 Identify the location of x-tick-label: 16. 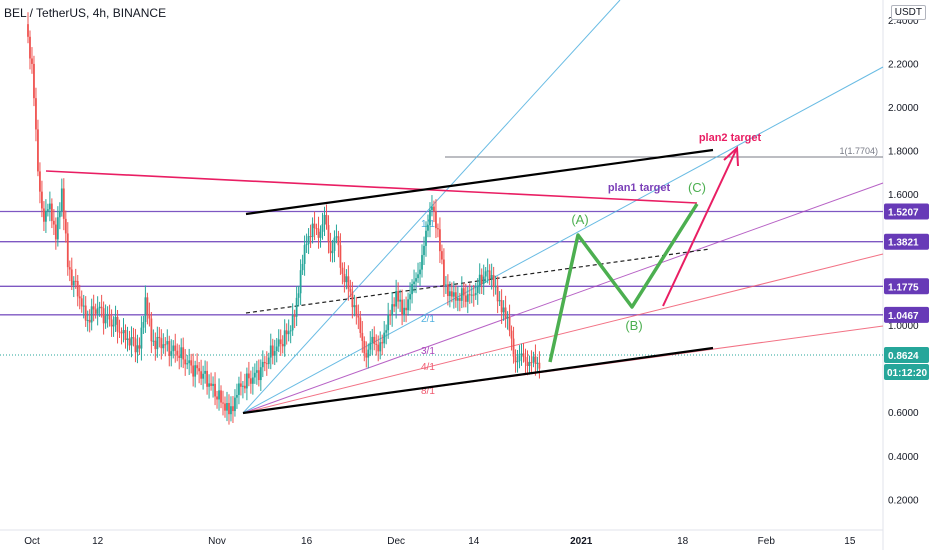
(307, 541).